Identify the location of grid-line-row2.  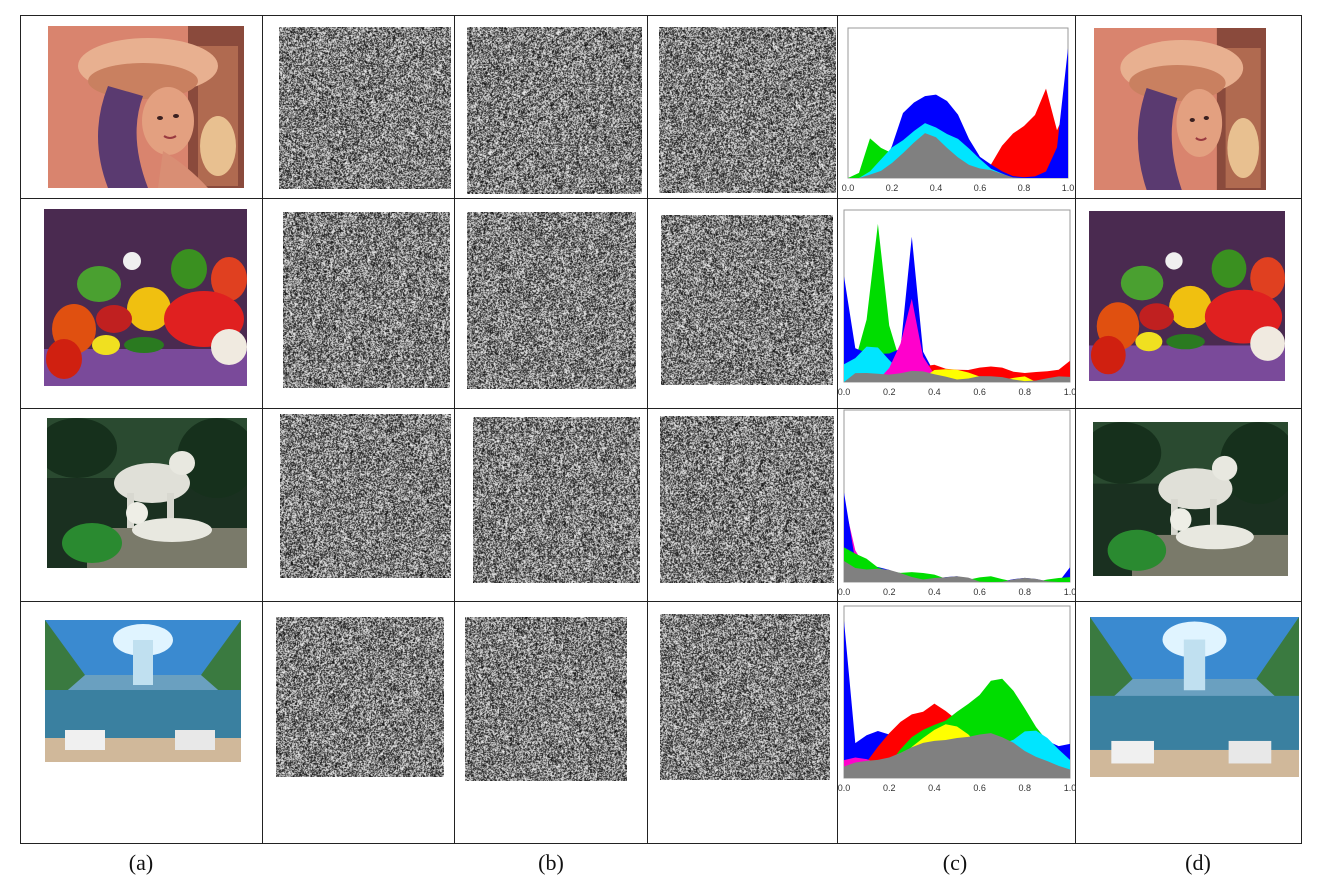
(661, 408).